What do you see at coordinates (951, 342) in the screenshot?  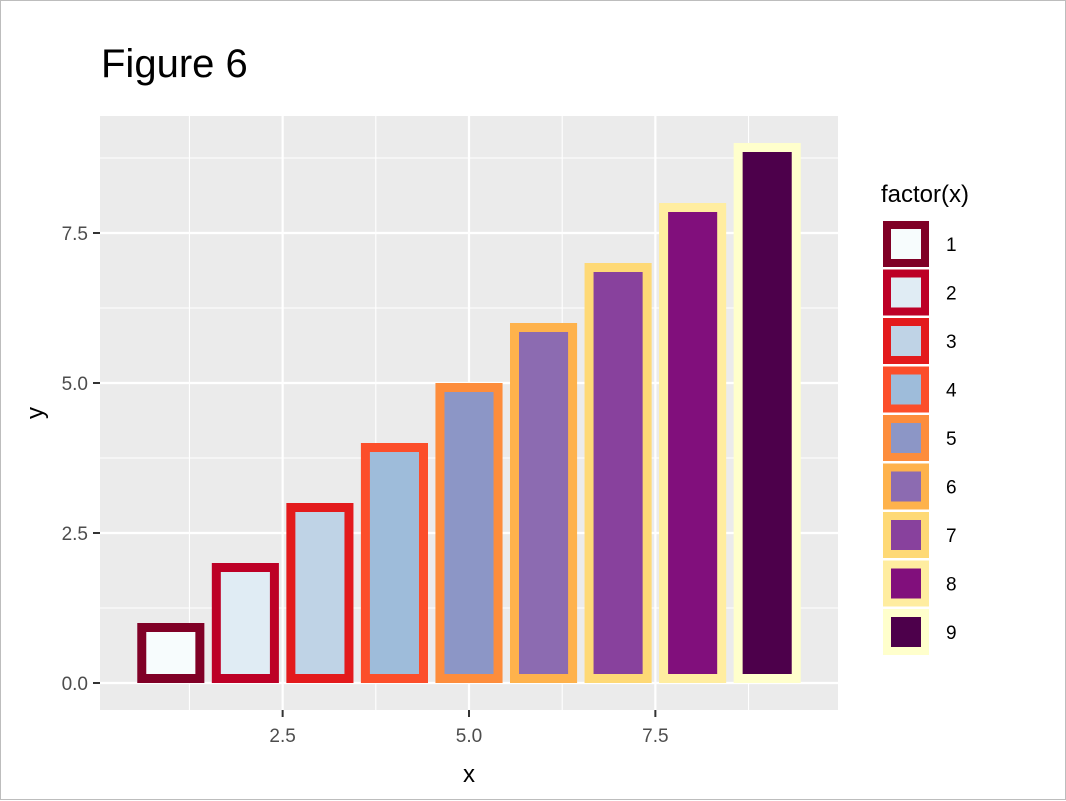 I see `legend-label-3: 3` at bounding box center [951, 342].